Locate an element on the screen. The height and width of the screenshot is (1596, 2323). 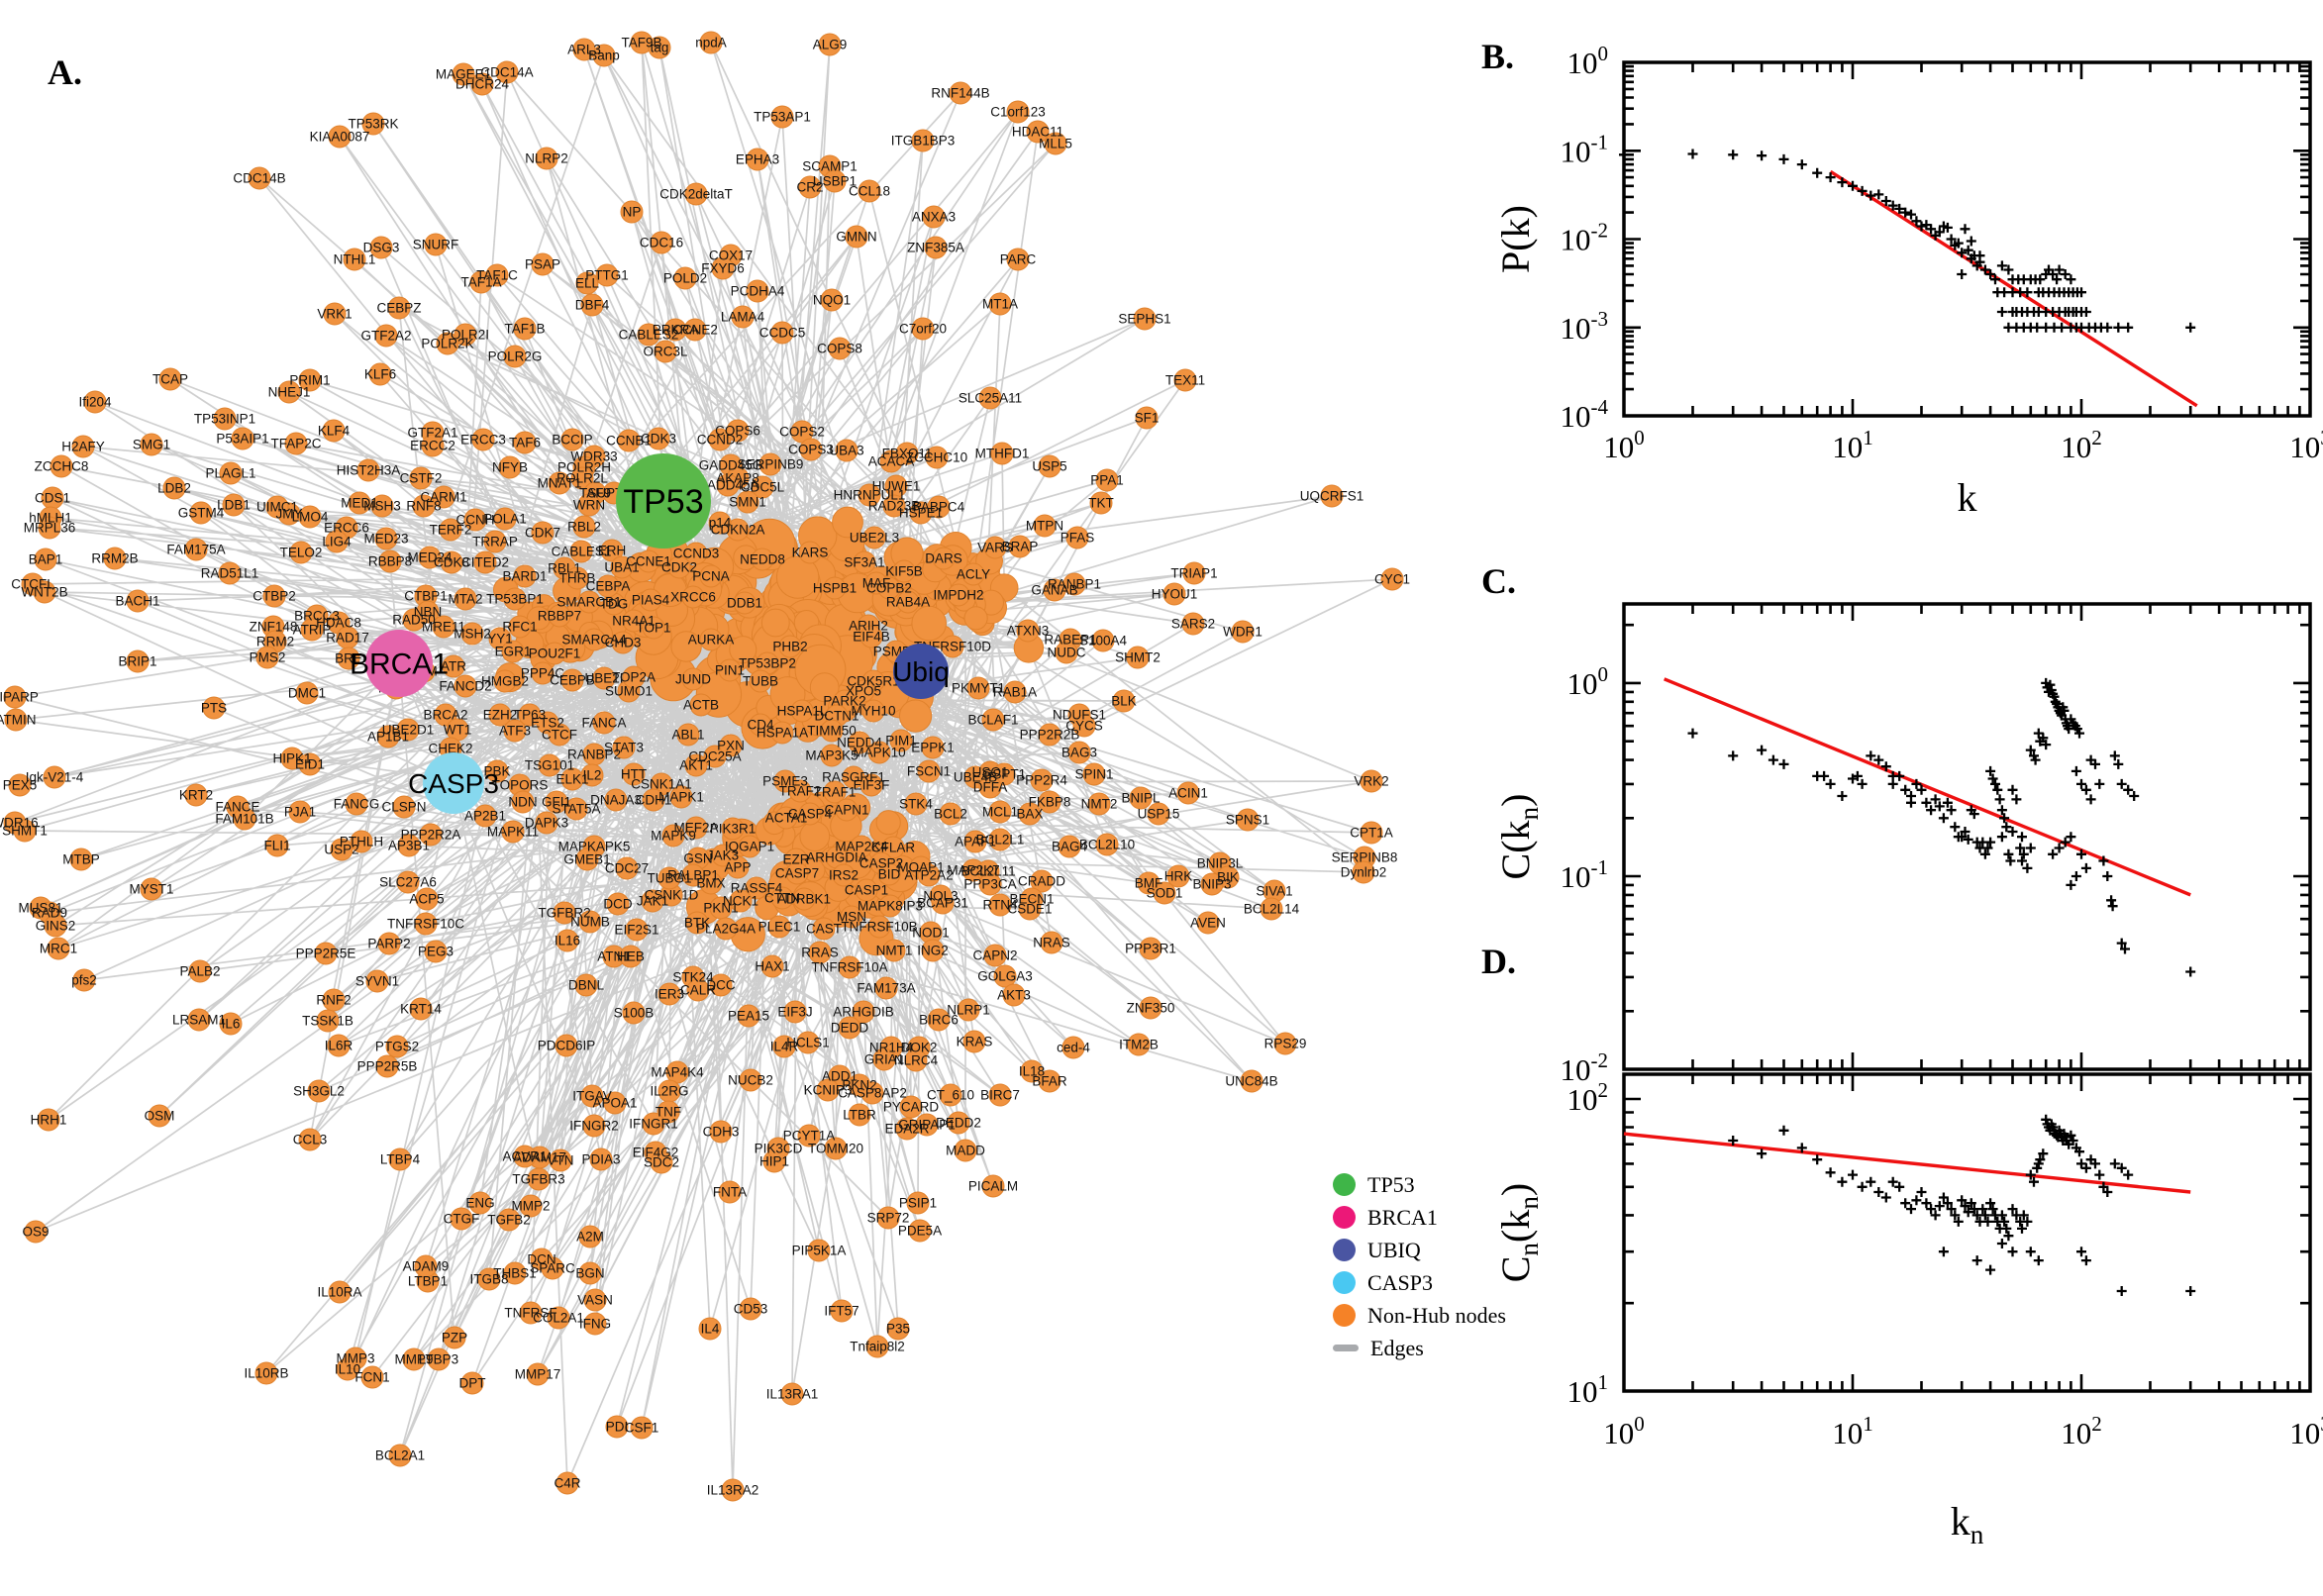
network-node-label: Igk-V21-4 is located at coordinates (55, 777).